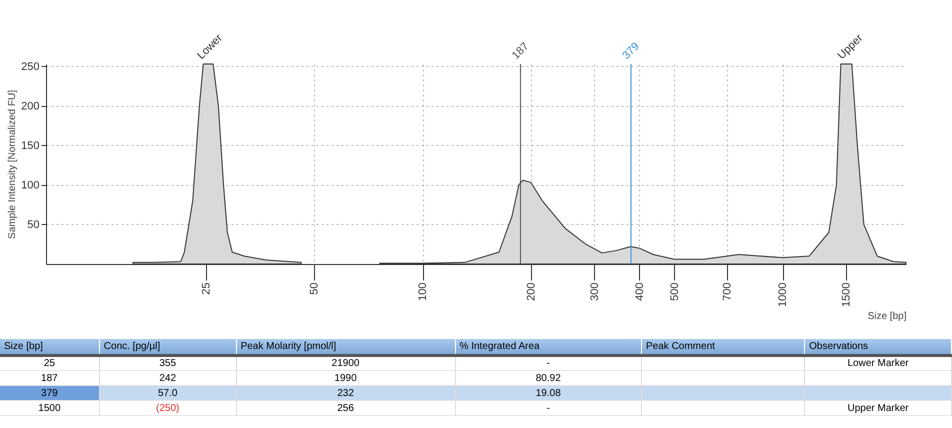 This screenshot has width=952, height=428. What do you see at coordinates (548, 347) in the screenshot?
I see `text: % Integrated Area` at bounding box center [548, 347].